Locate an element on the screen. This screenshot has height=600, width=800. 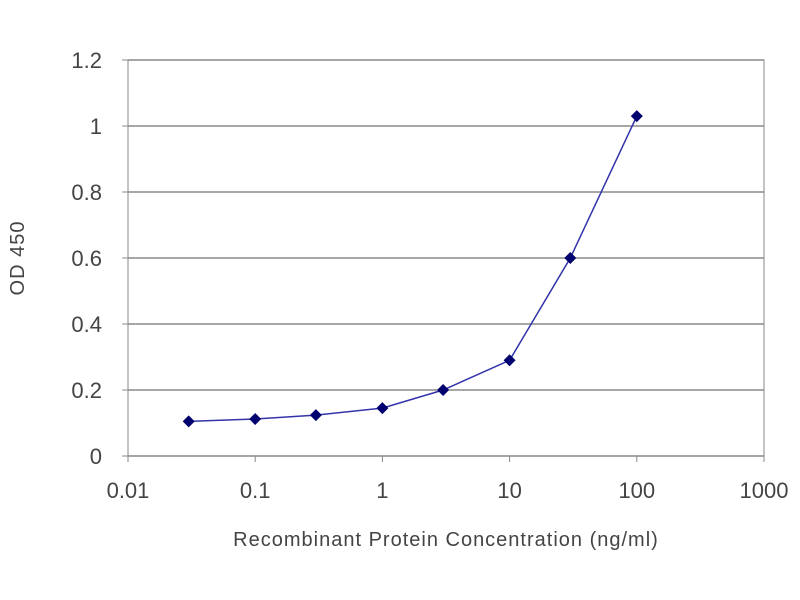
x-tick-labels: 0.01 0.1 1 10 100 1000 is located at coordinates (448, 490).